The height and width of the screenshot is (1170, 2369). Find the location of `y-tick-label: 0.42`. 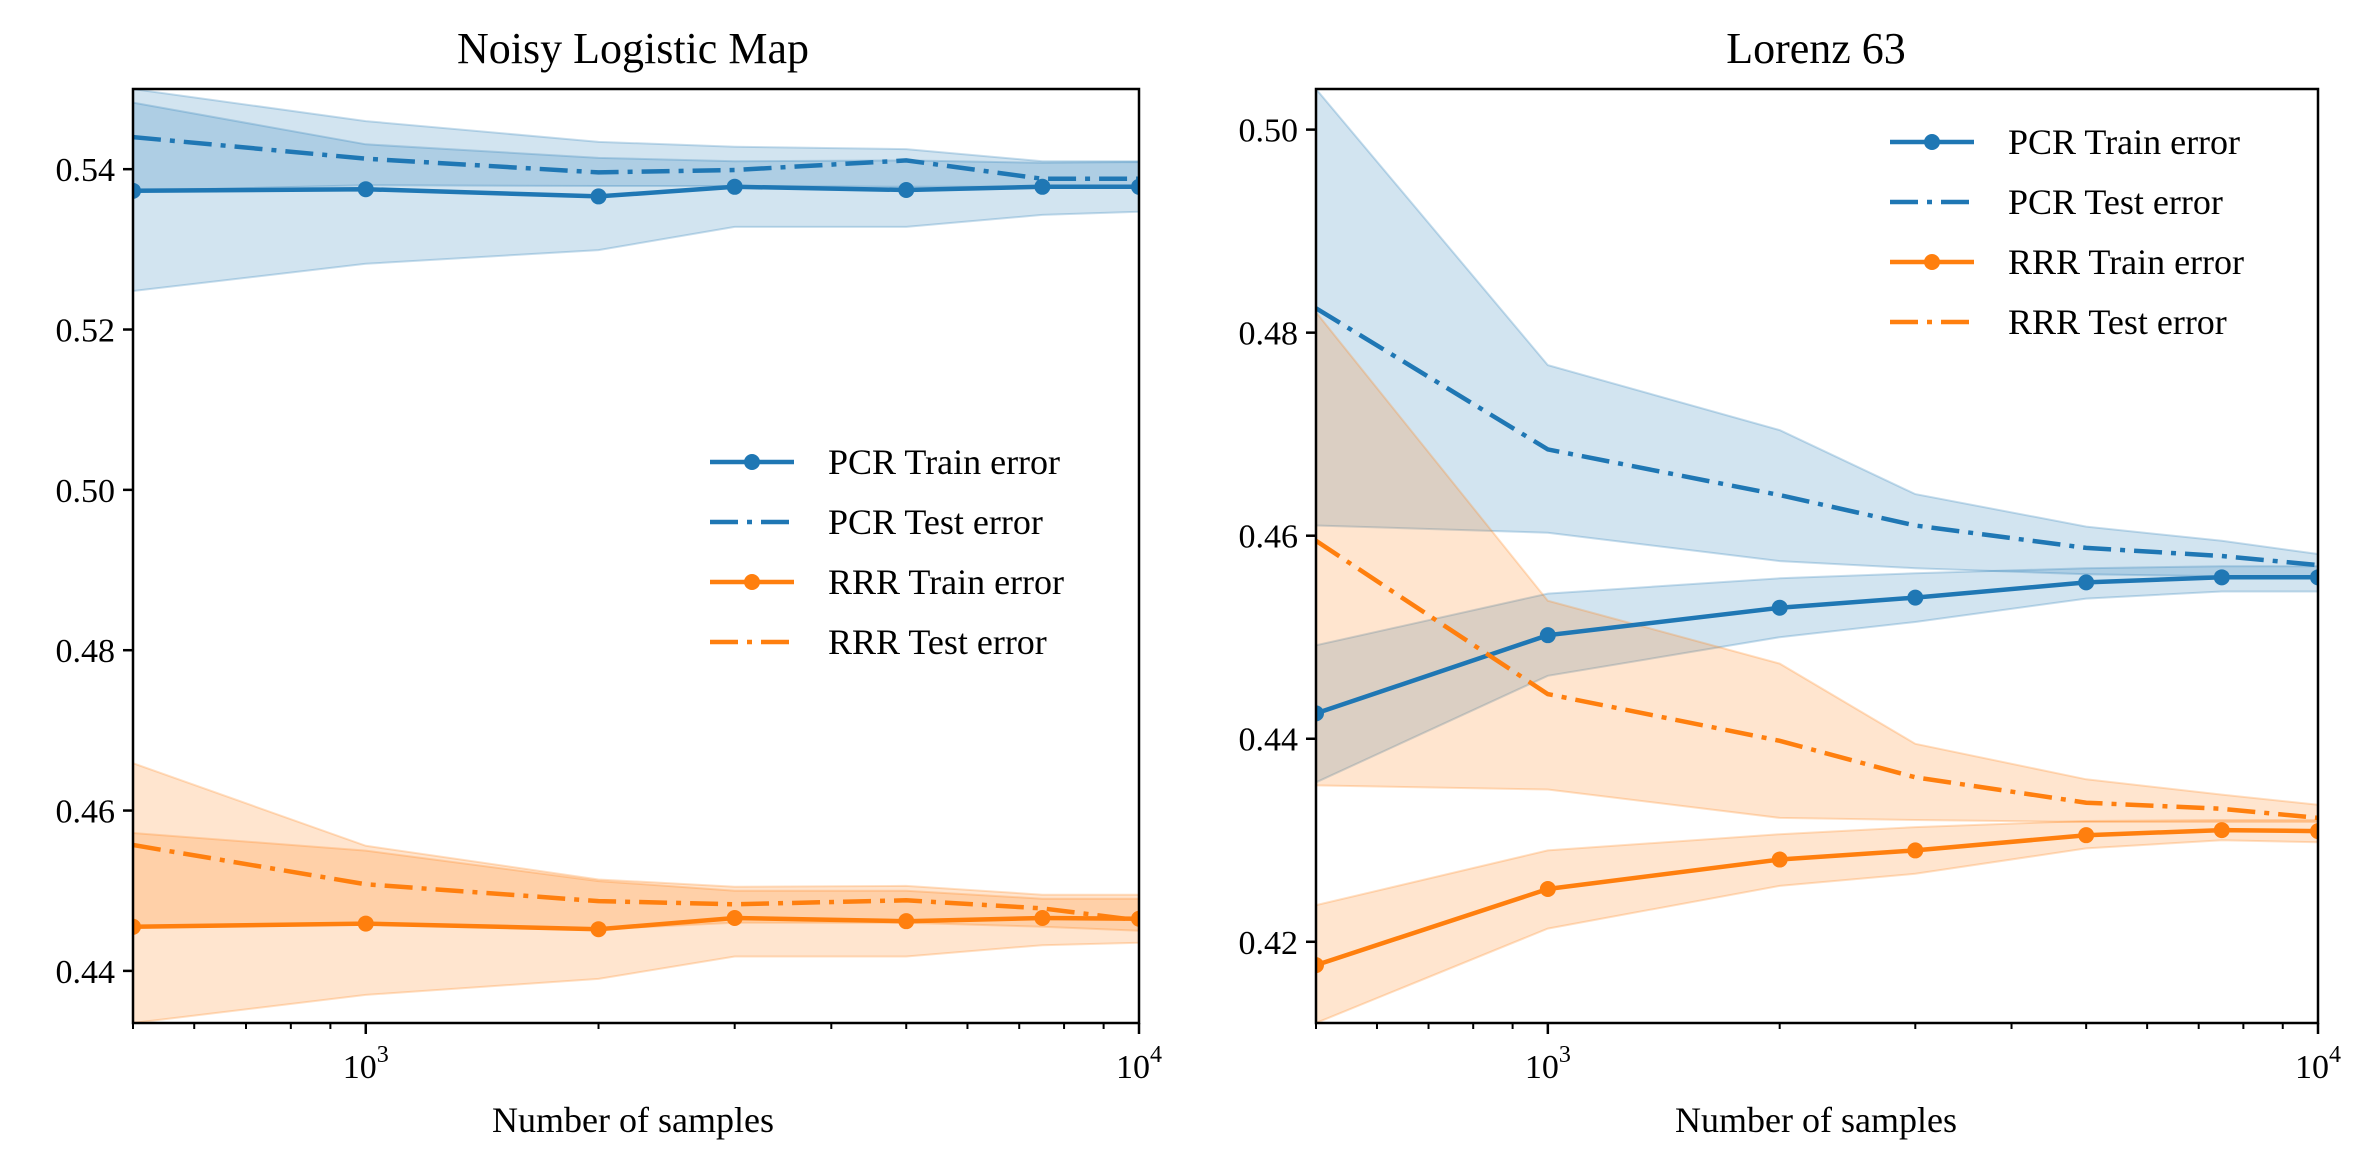

y-tick-label: 0.42 is located at coordinates (1269, 943).